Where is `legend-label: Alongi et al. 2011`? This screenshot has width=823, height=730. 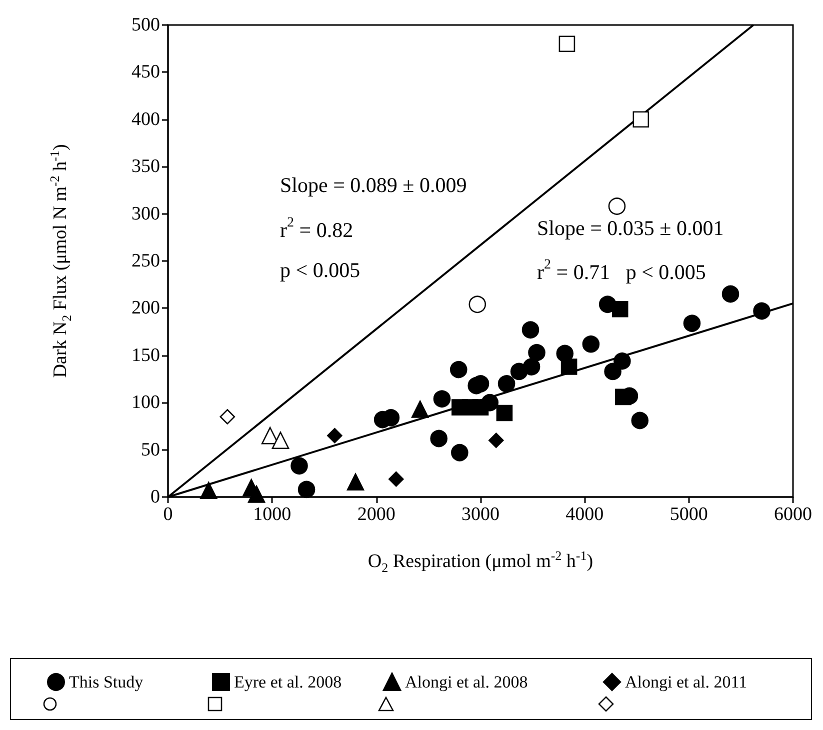
legend-label: Alongi et al. 2011 is located at coordinates (686, 682).